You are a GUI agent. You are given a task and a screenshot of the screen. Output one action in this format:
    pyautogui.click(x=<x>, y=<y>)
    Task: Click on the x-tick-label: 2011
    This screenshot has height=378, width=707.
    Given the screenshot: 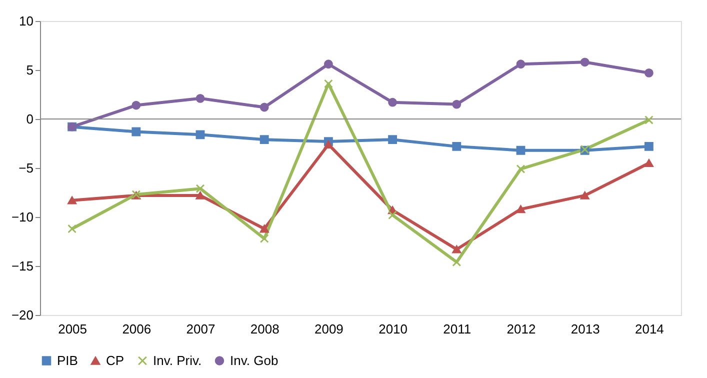 What is the action you would take?
    pyautogui.click(x=457, y=329)
    